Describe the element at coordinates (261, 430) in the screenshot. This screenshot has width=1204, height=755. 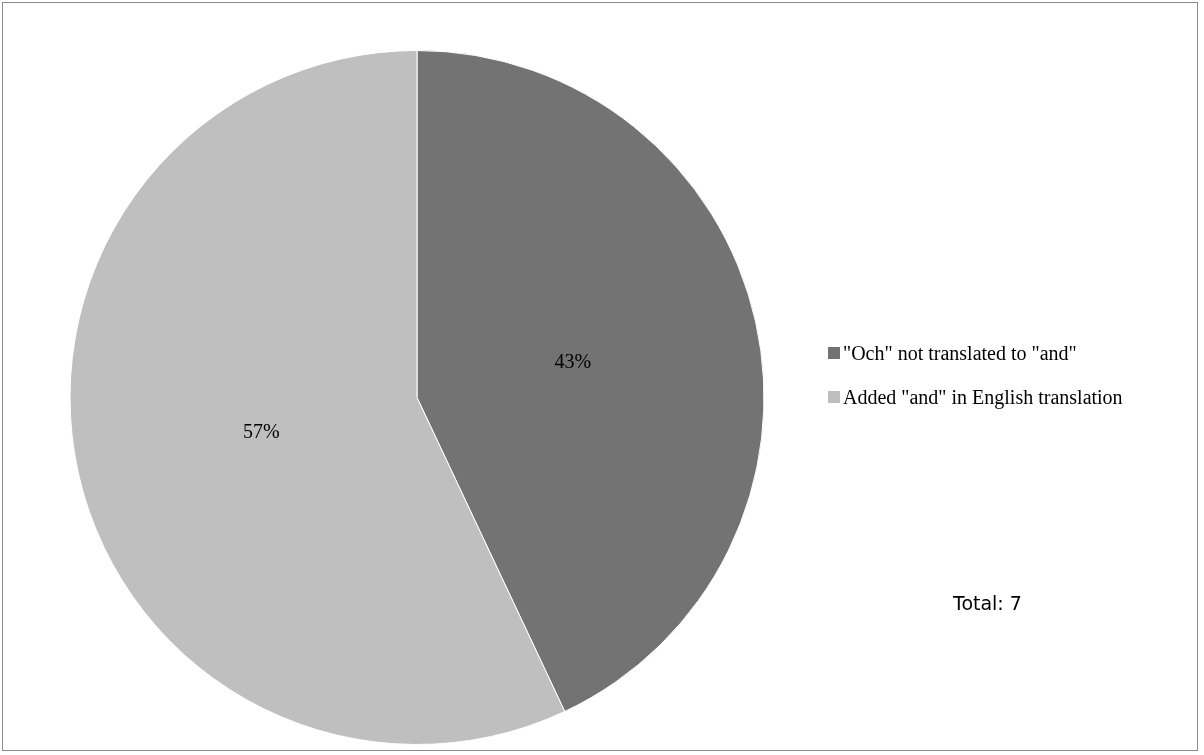
I see `data-label: 57%` at that location.